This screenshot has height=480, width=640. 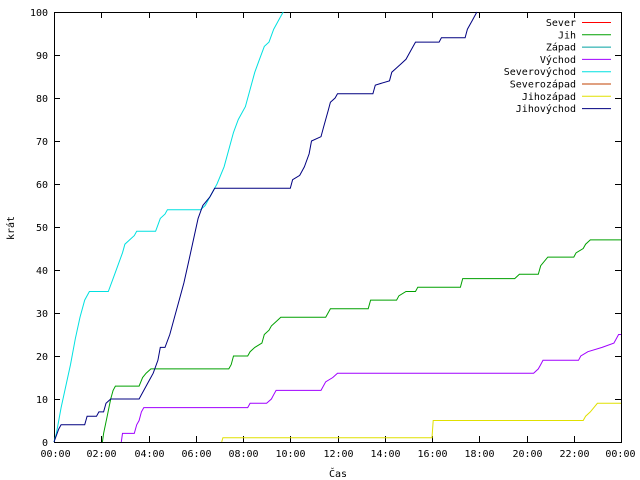 What do you see at coordinates (196, 454) in the screenshot?
I see `x-tick-label: 06:00` at bounding box center [196, 454].